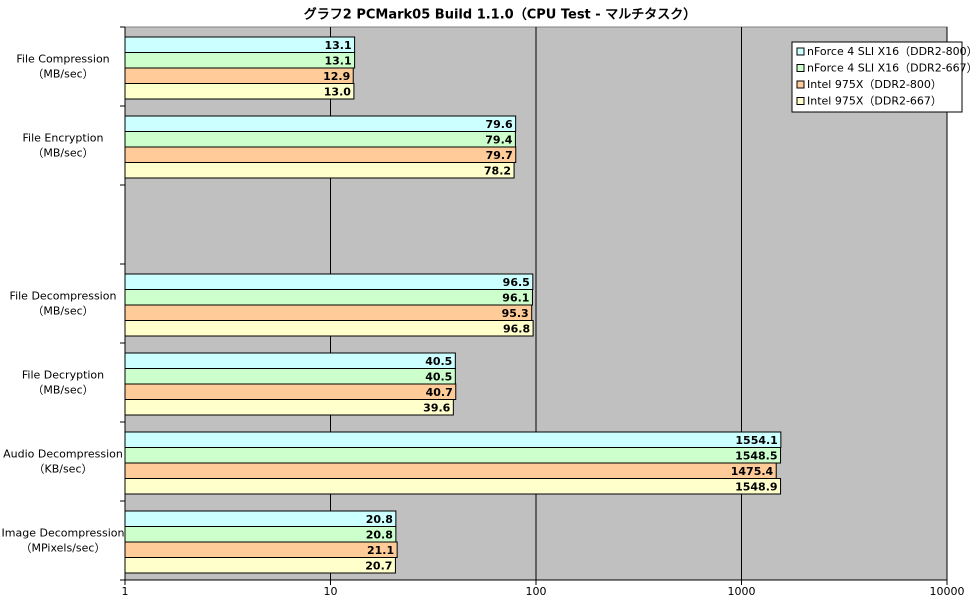 The height and width of the screenshot is (604, 970). What do you see at coordinates (125, 591) in the screenshot?
I see `x-tick-label: 1` at bounding box center [125, 591].